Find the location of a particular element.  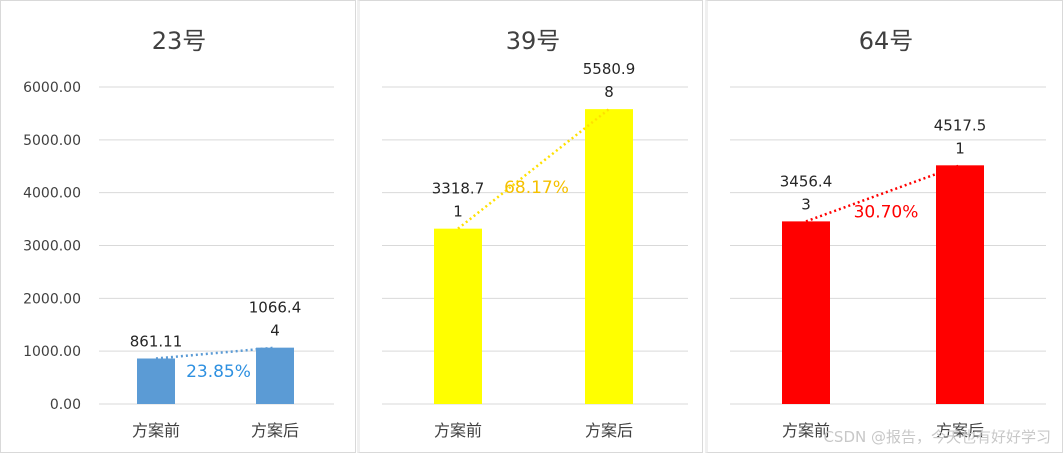

chart-title: 39号 is located at coordinates (533, 41).